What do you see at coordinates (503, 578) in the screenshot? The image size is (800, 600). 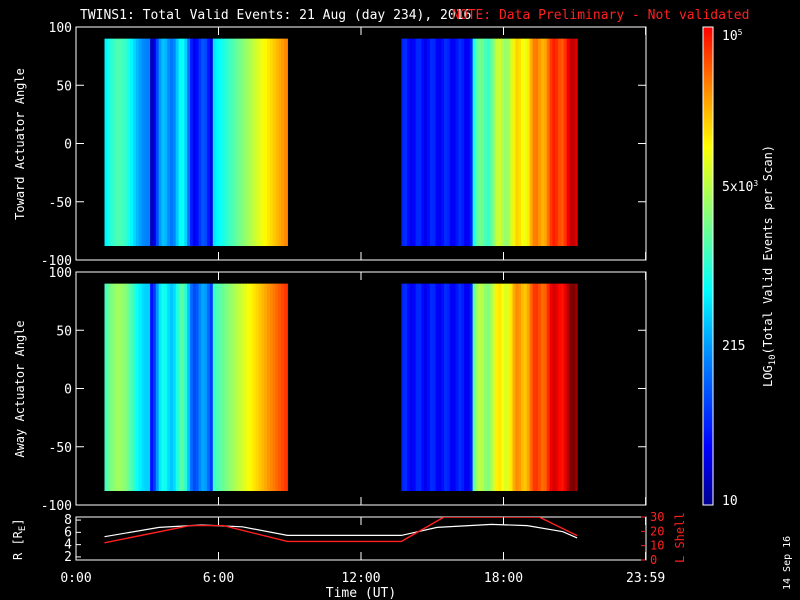 I see `x-tick-label: 18:00` at bounding box center [503, 578].